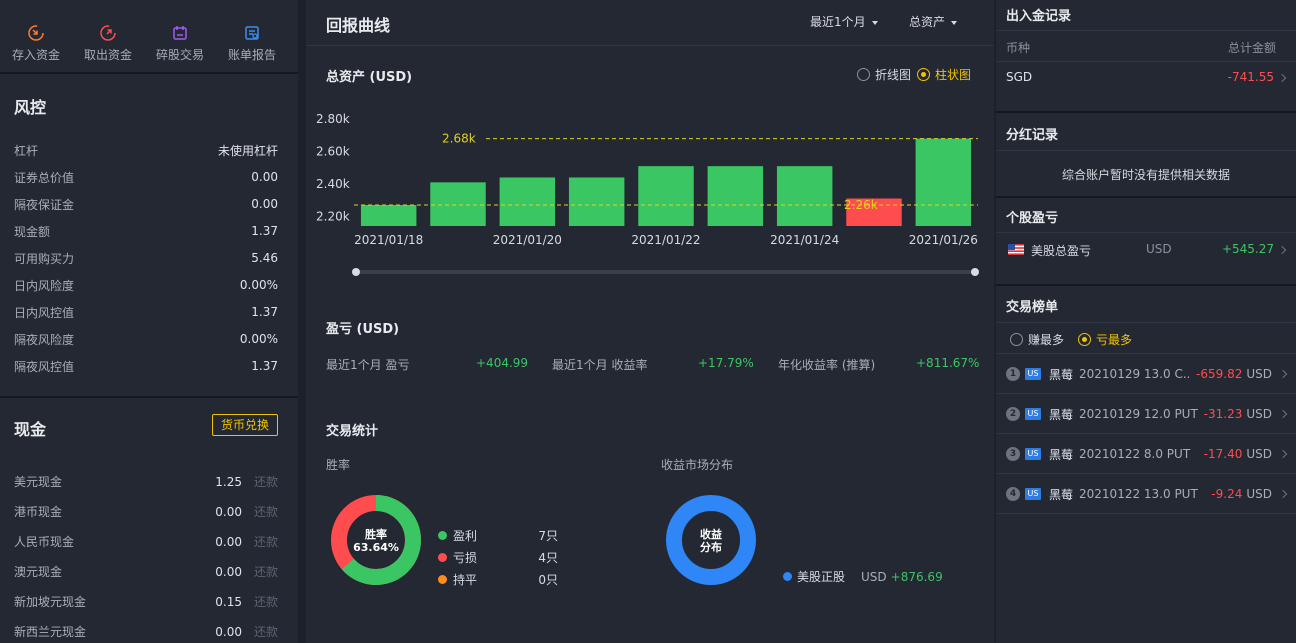  I want to click on legend-label: 美股正股, so click(821, 577).